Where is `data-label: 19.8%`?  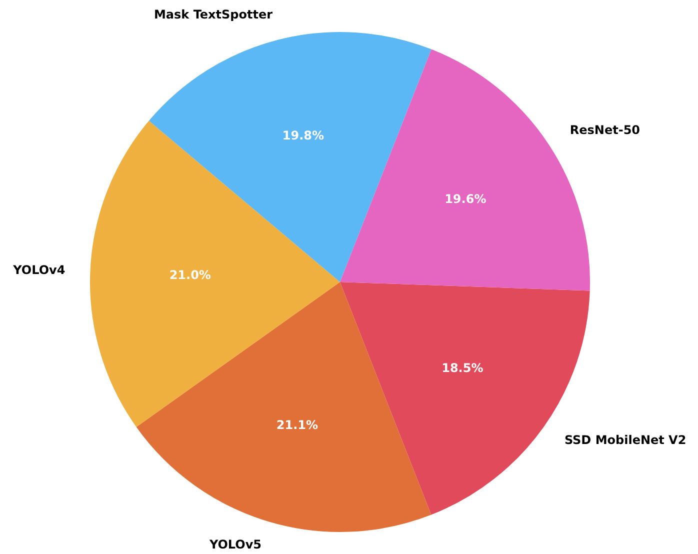
data-label: 19.8% is located at coordinates (303, 135).